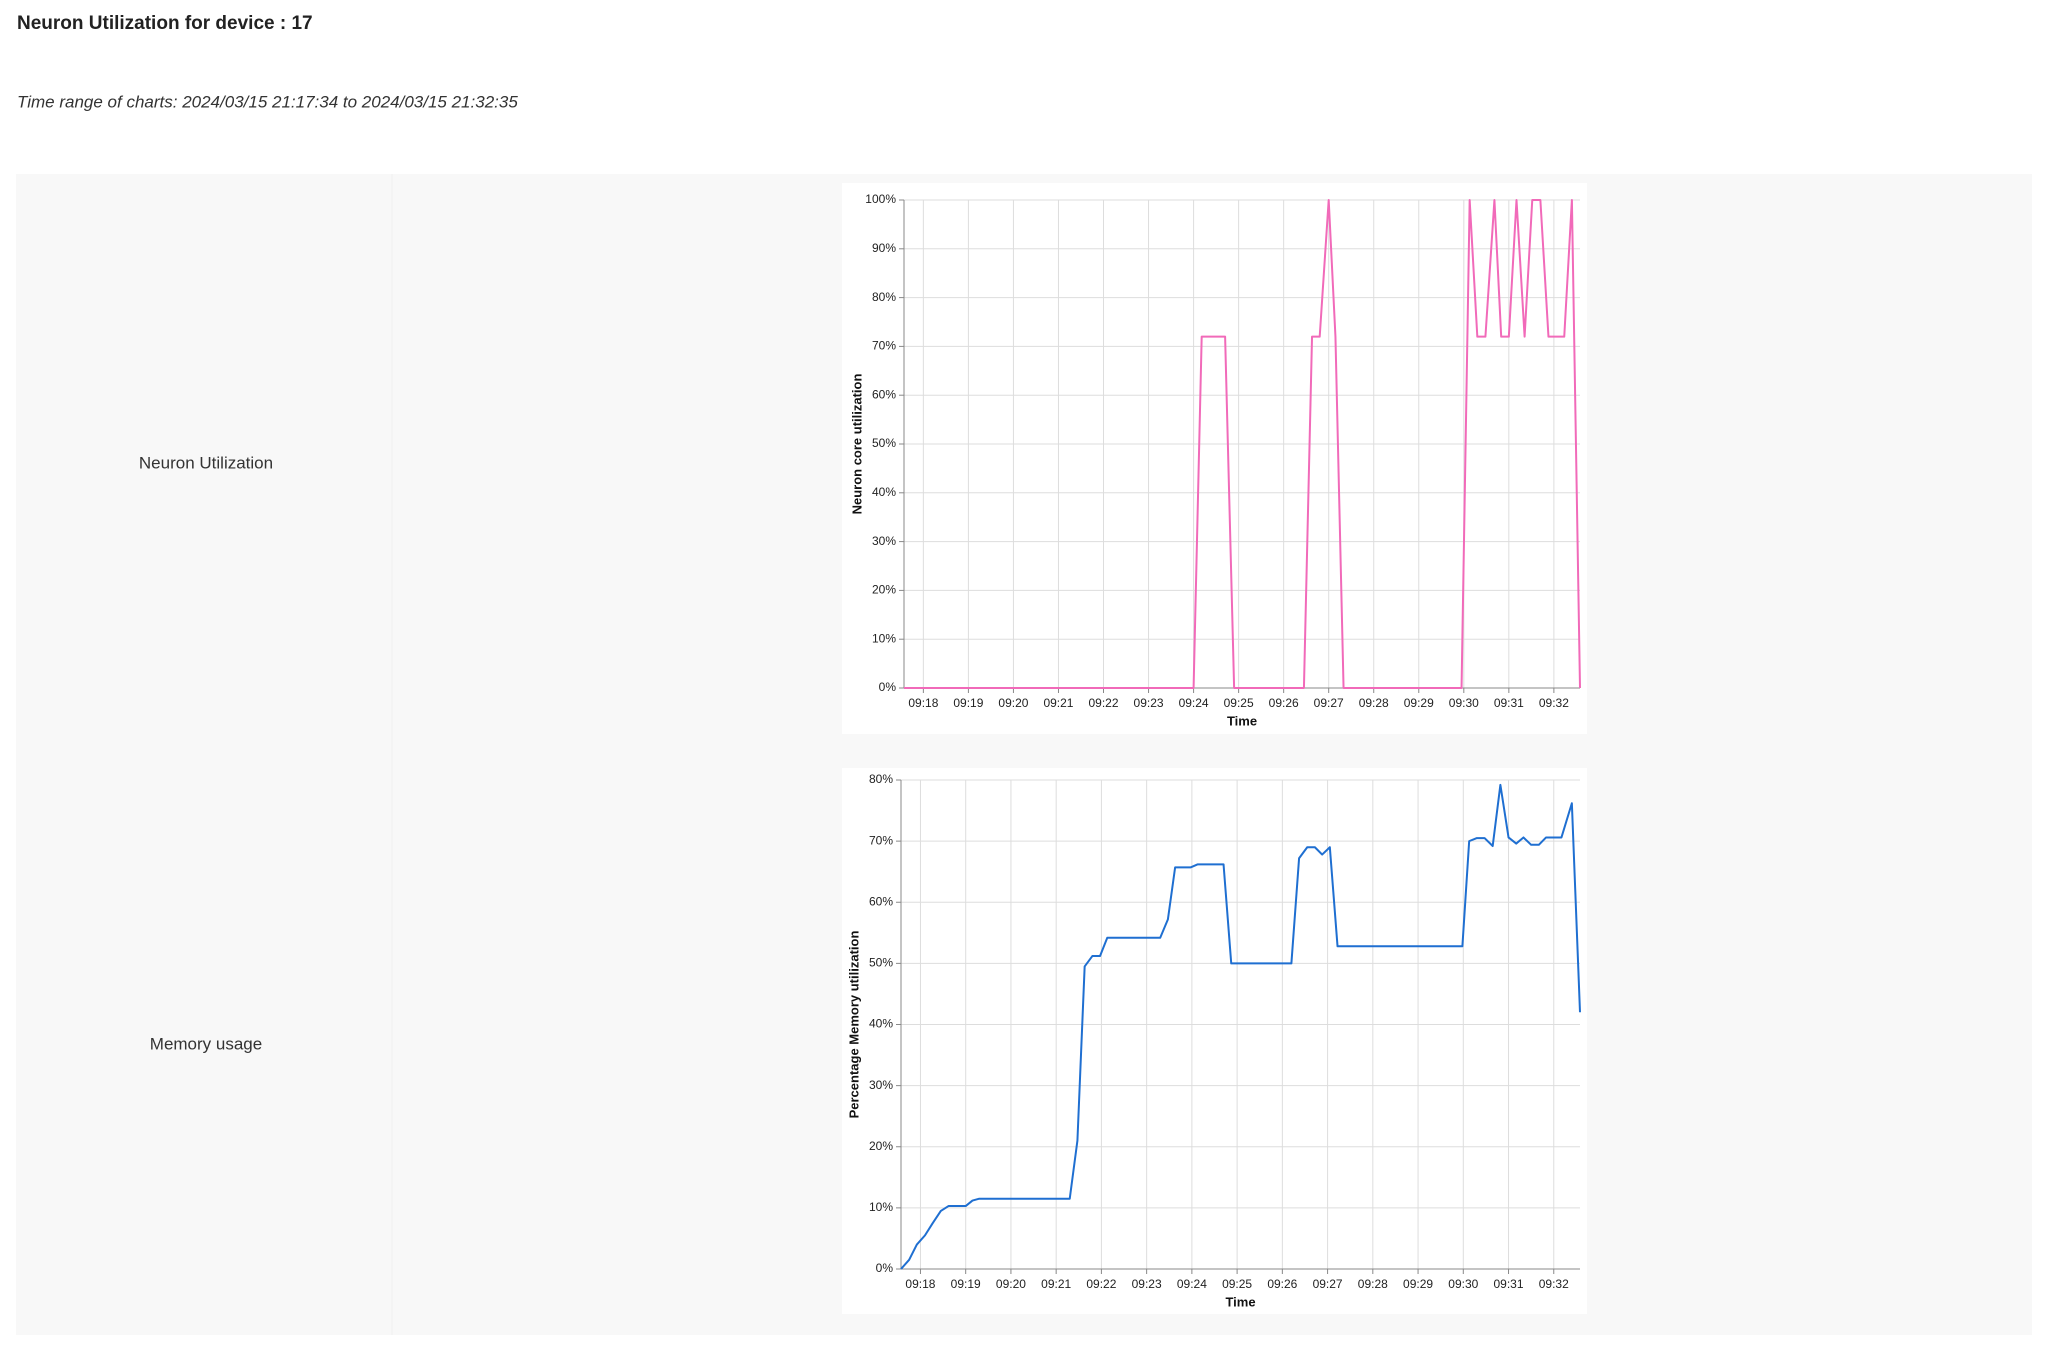 This screenshot has width=2048, height=1350. Describe the element at coordinates (206, 1043) in the screenshot. I see `row-label: Memory usage` at that location.